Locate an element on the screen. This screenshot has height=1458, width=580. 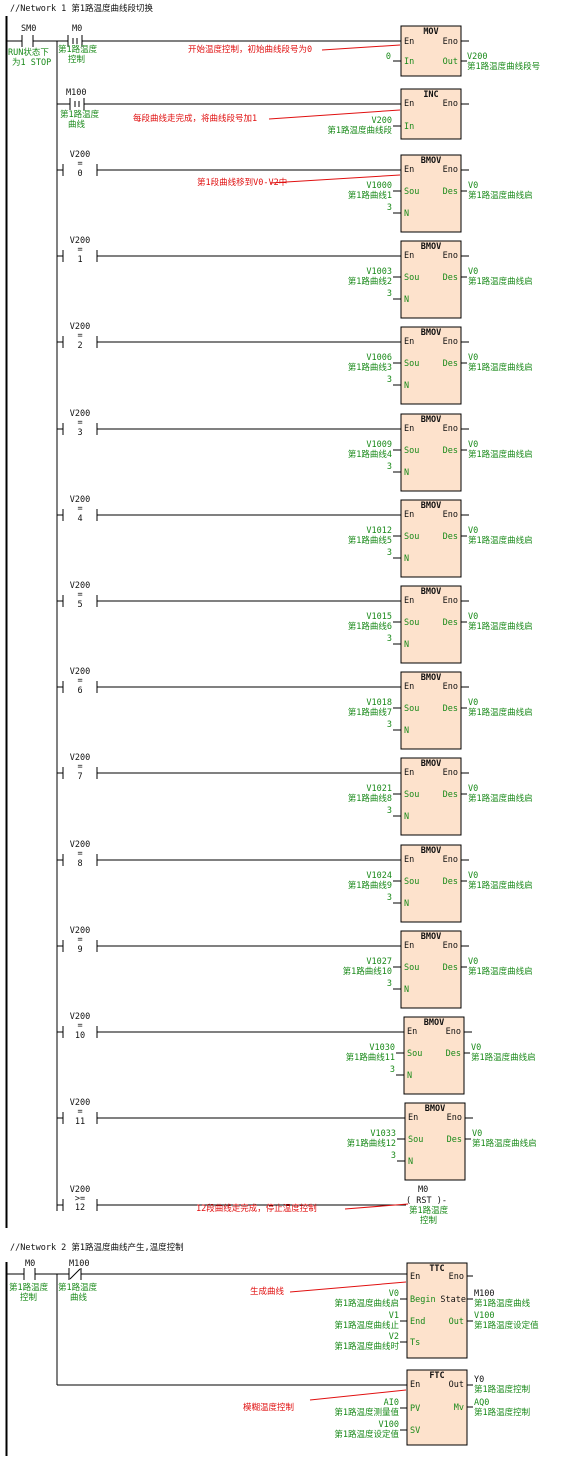
inc-in-label: In is located at coordinates (409, 127).